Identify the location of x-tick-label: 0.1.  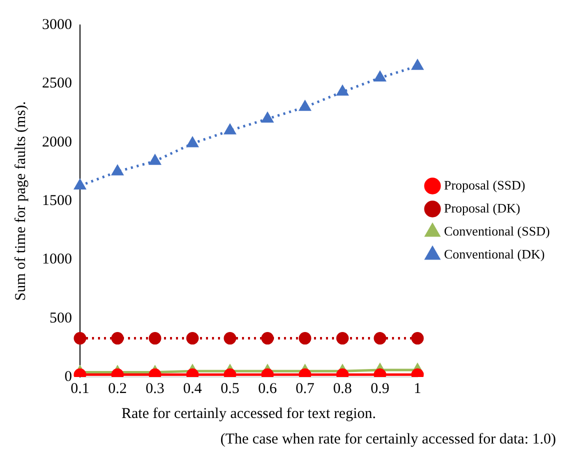
(80, 388).